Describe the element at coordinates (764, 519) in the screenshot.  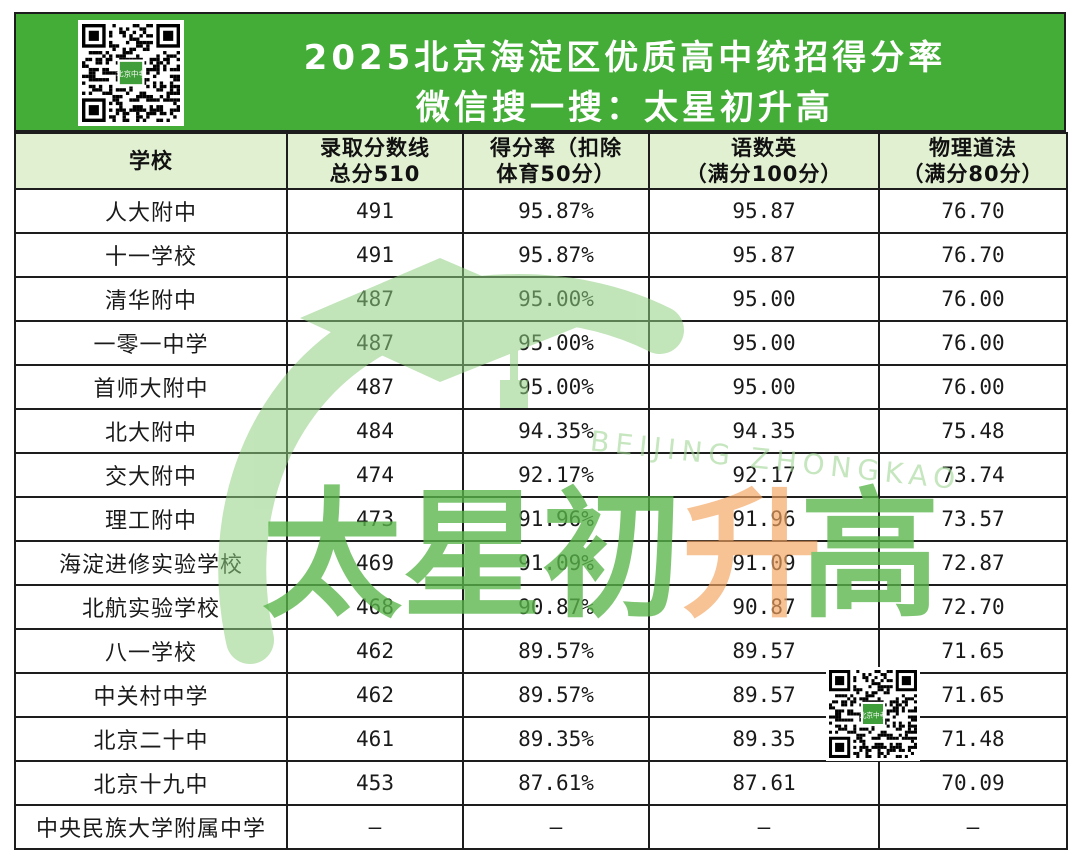
I see `ysy-score: 91.96` at that location.